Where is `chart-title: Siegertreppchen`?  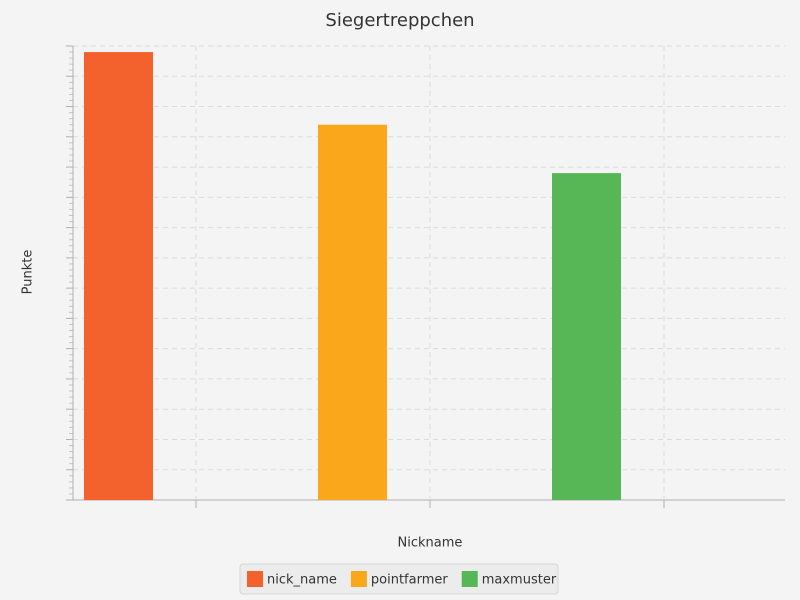
chart-title: Siegertreppchen is located at coordinates (399, 20).